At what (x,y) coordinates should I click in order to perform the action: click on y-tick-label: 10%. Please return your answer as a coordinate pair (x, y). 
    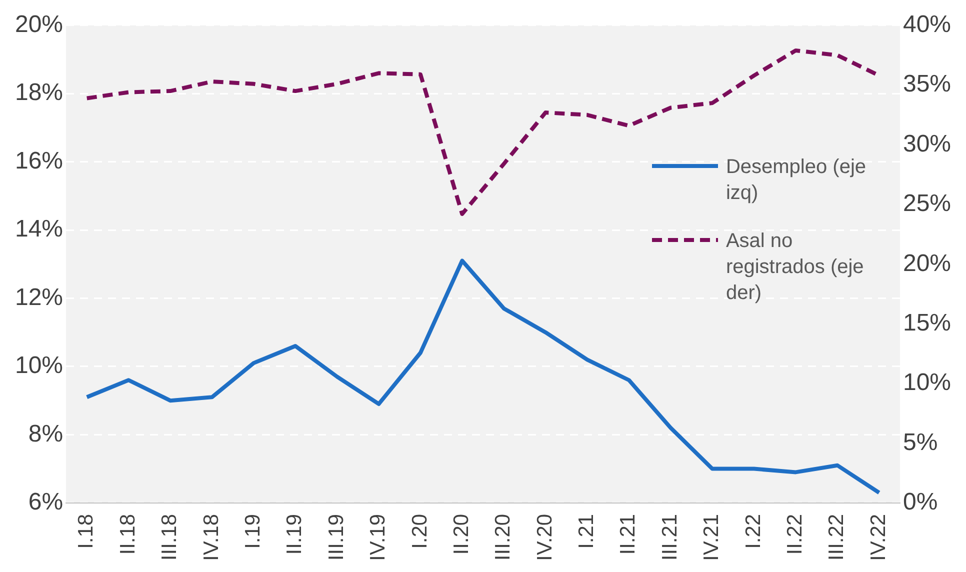
    Looking at the image, I should click on (39, 366).